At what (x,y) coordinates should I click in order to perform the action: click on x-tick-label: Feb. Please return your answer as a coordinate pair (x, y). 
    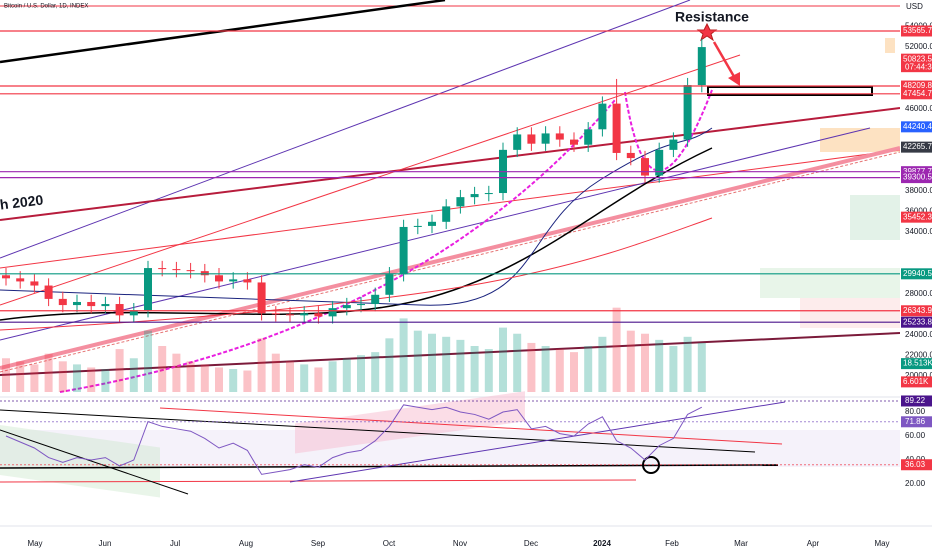
    Looking at the image, I should click on (672, 543).